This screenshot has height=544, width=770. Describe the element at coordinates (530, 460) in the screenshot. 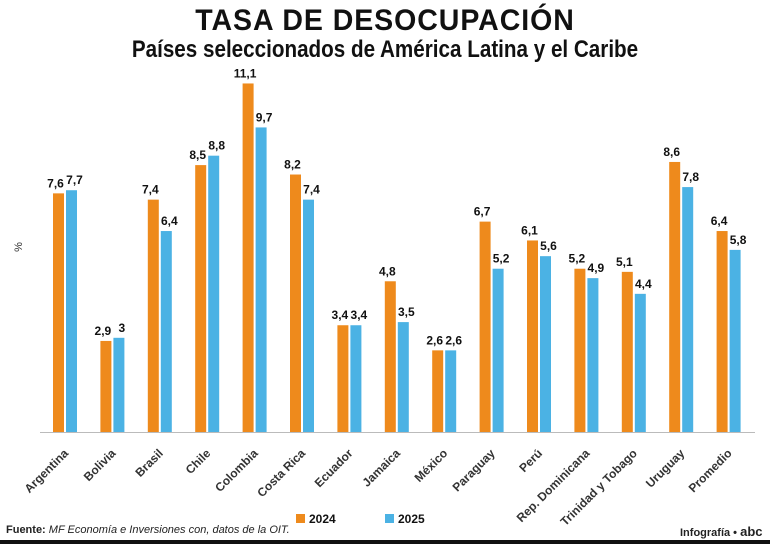

I see `x-tick-label: Perú` at that location.